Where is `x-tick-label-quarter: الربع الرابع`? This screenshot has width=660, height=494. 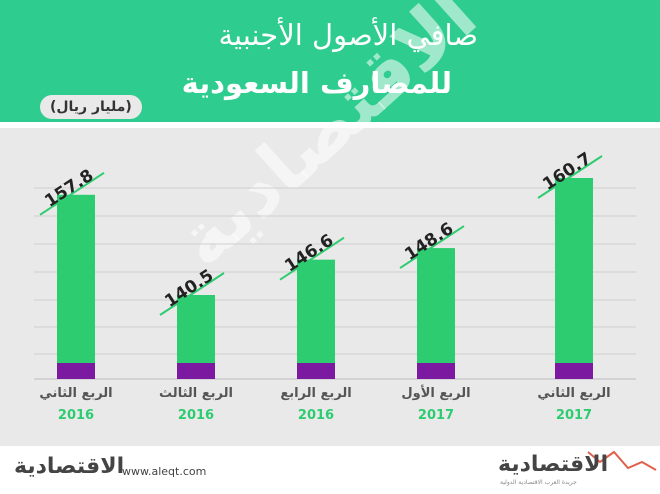 x-tick-label-quarter: الربع الرابع is located at coordinates (315, 393).